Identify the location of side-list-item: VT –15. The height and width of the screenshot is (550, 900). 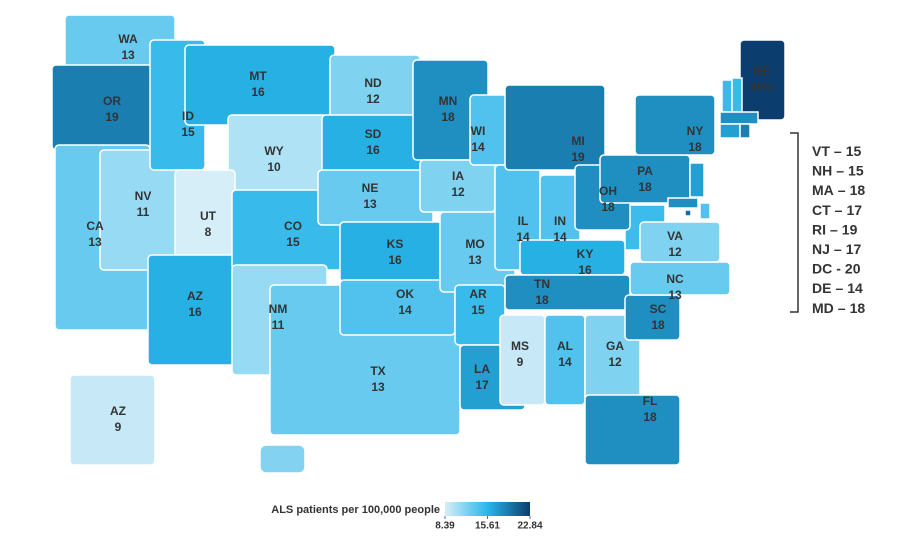
(836, 151).